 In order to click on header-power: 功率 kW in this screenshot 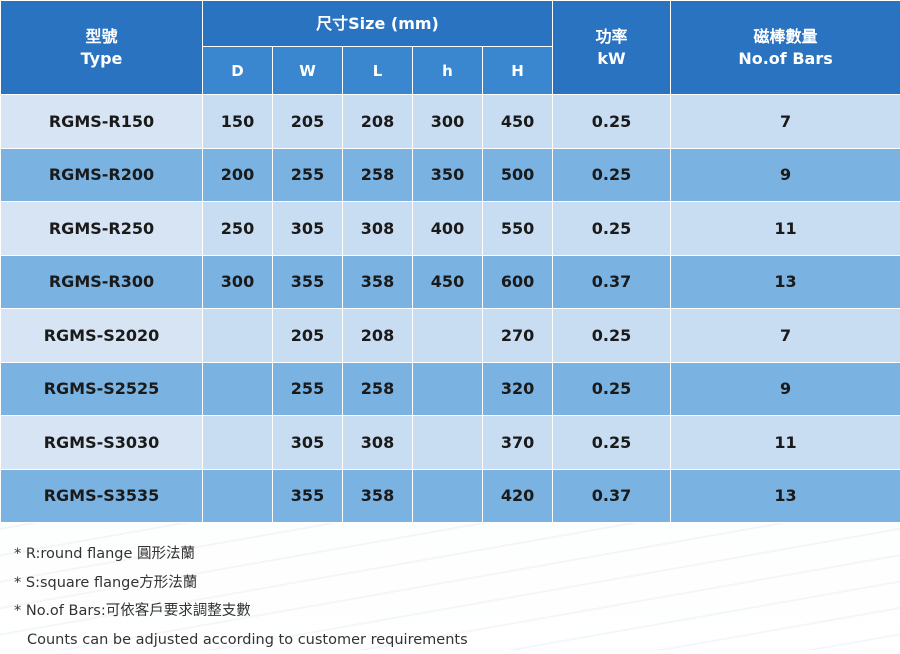, I will do `click(612, 48)`.